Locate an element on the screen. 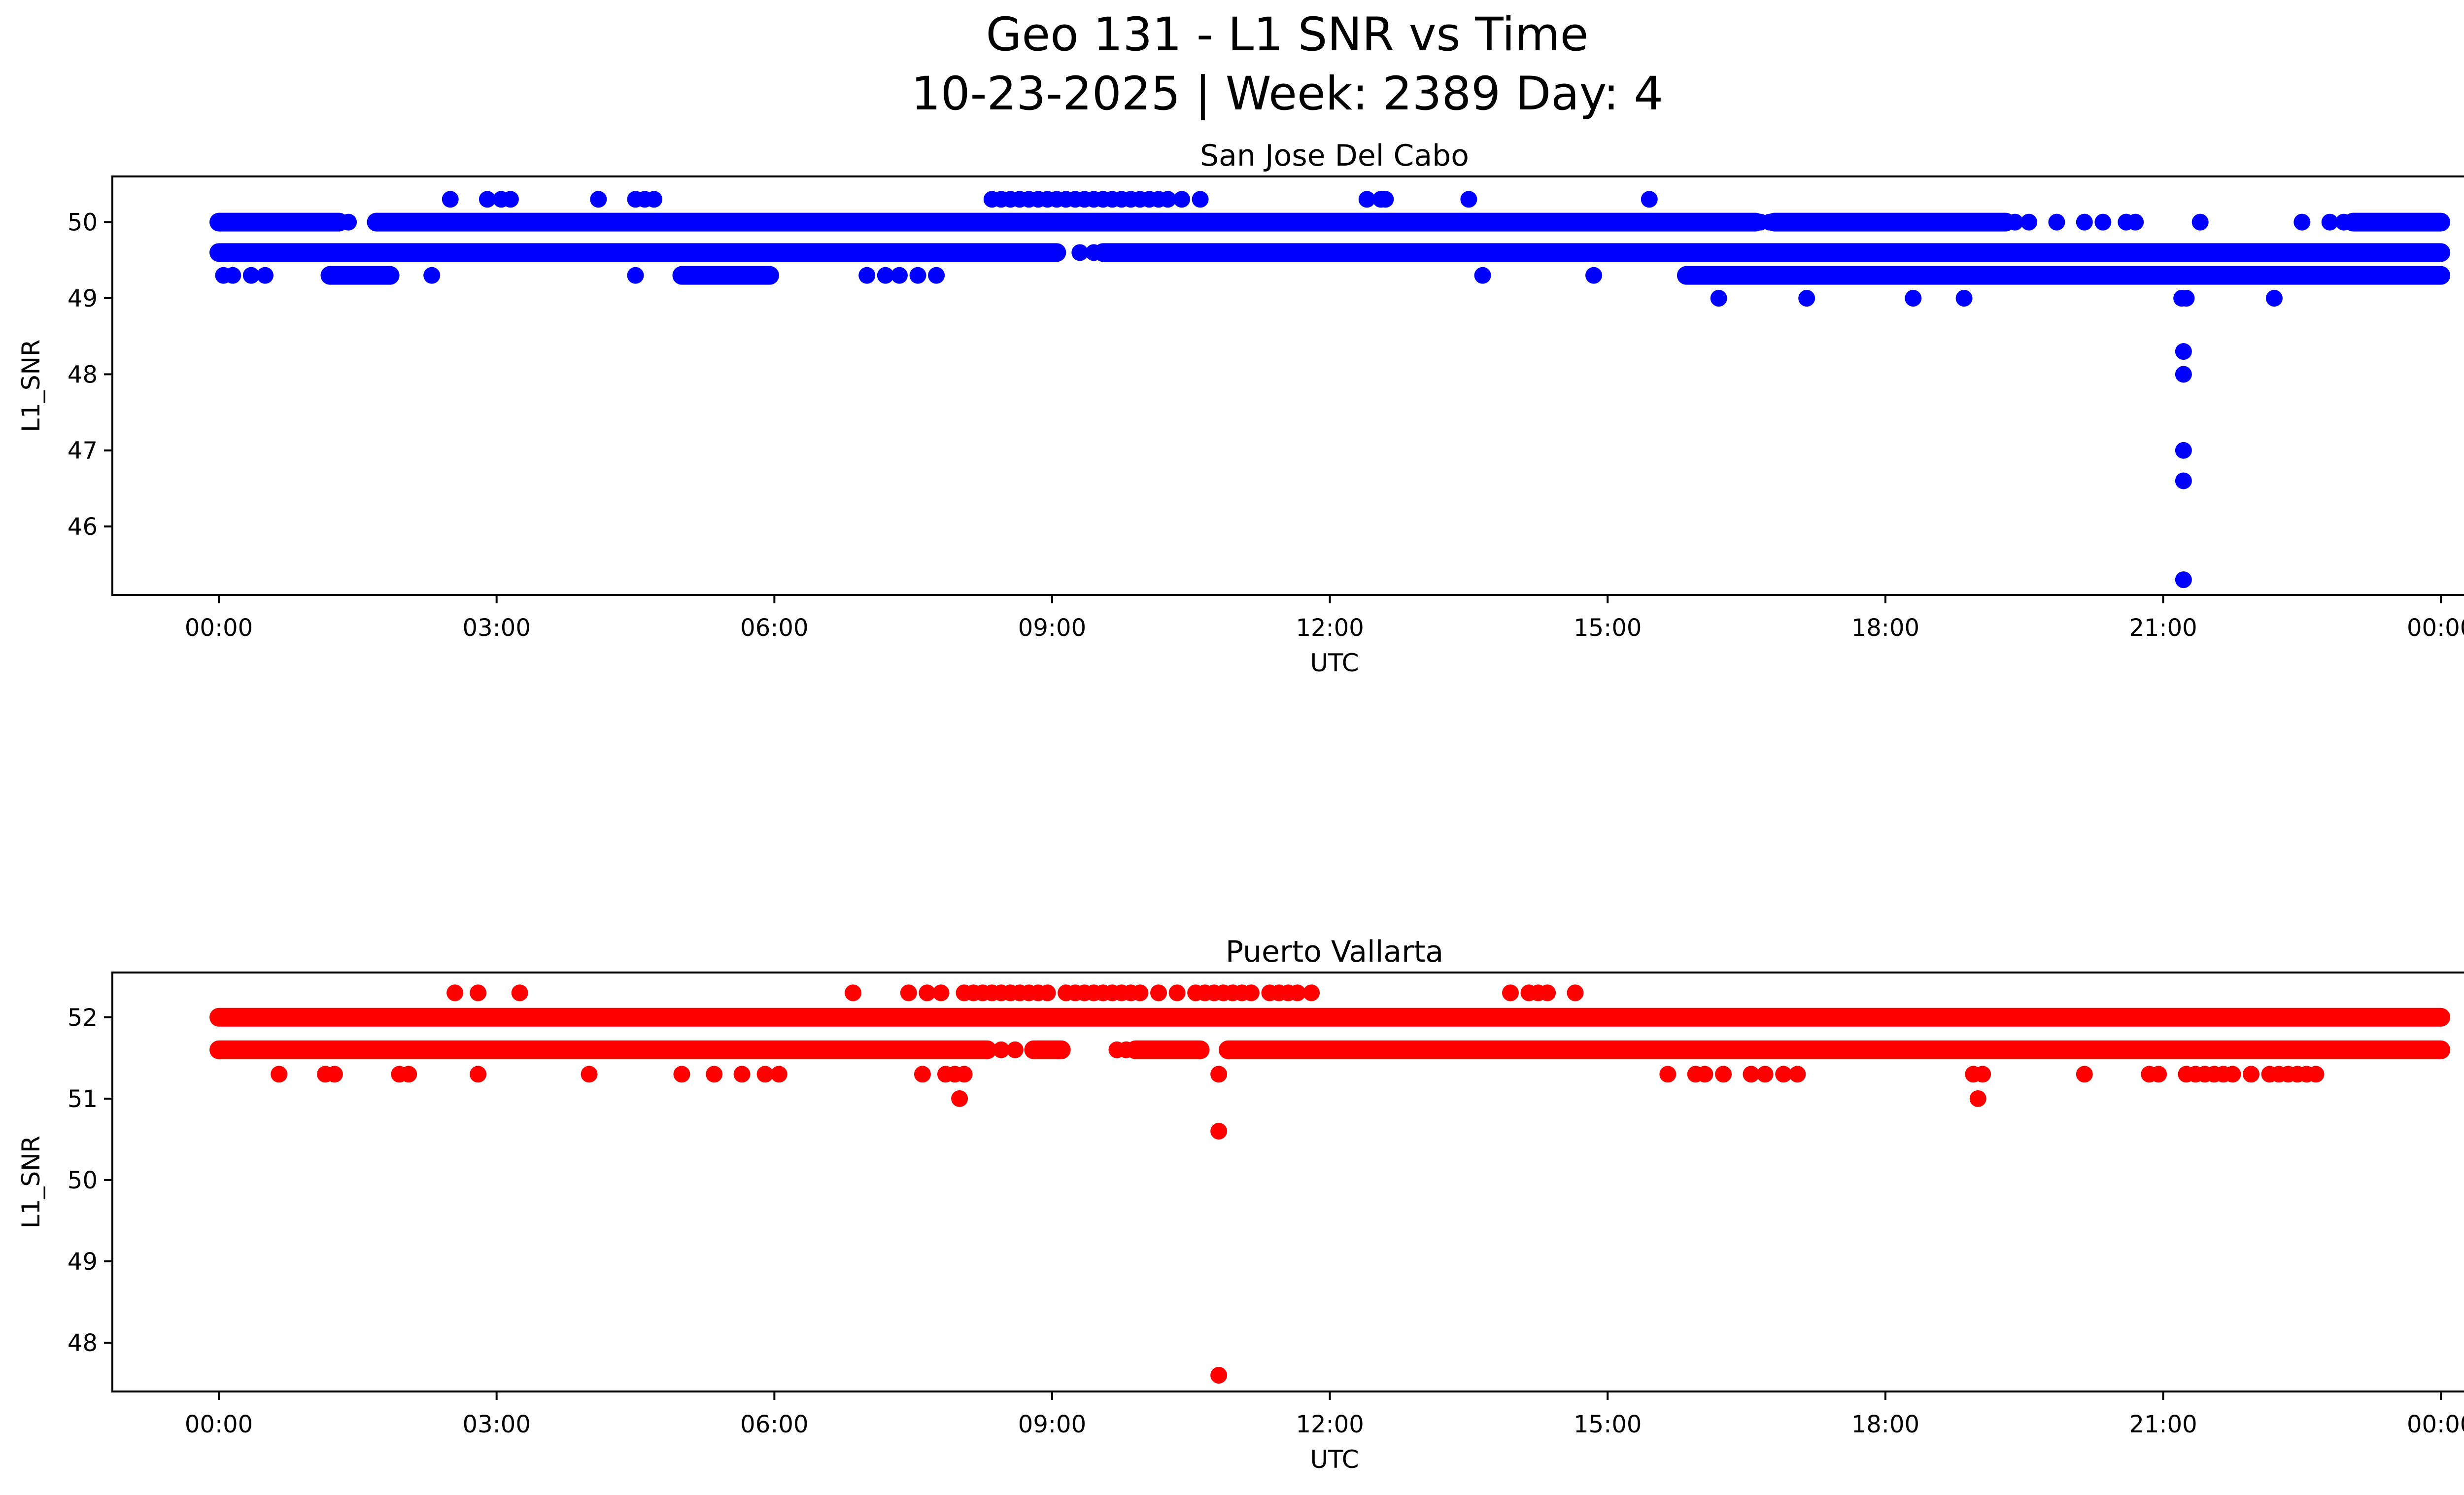 Image resolution: width=2464 pixels, height=1495 pixels. chart-1-x-tick-label: 15:00 is located at coordinates (1608, 628).